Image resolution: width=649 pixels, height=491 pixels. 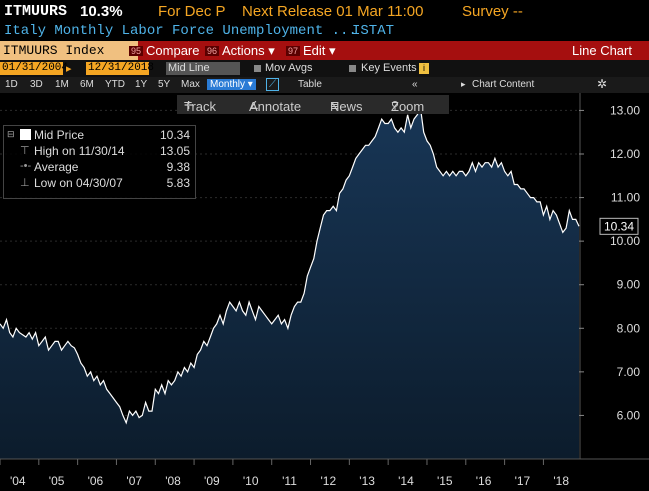 What do you see at coordinates (115, 84) in the screenshot?
I see `range-ytd: YTD` at bounding box center [115, 84].